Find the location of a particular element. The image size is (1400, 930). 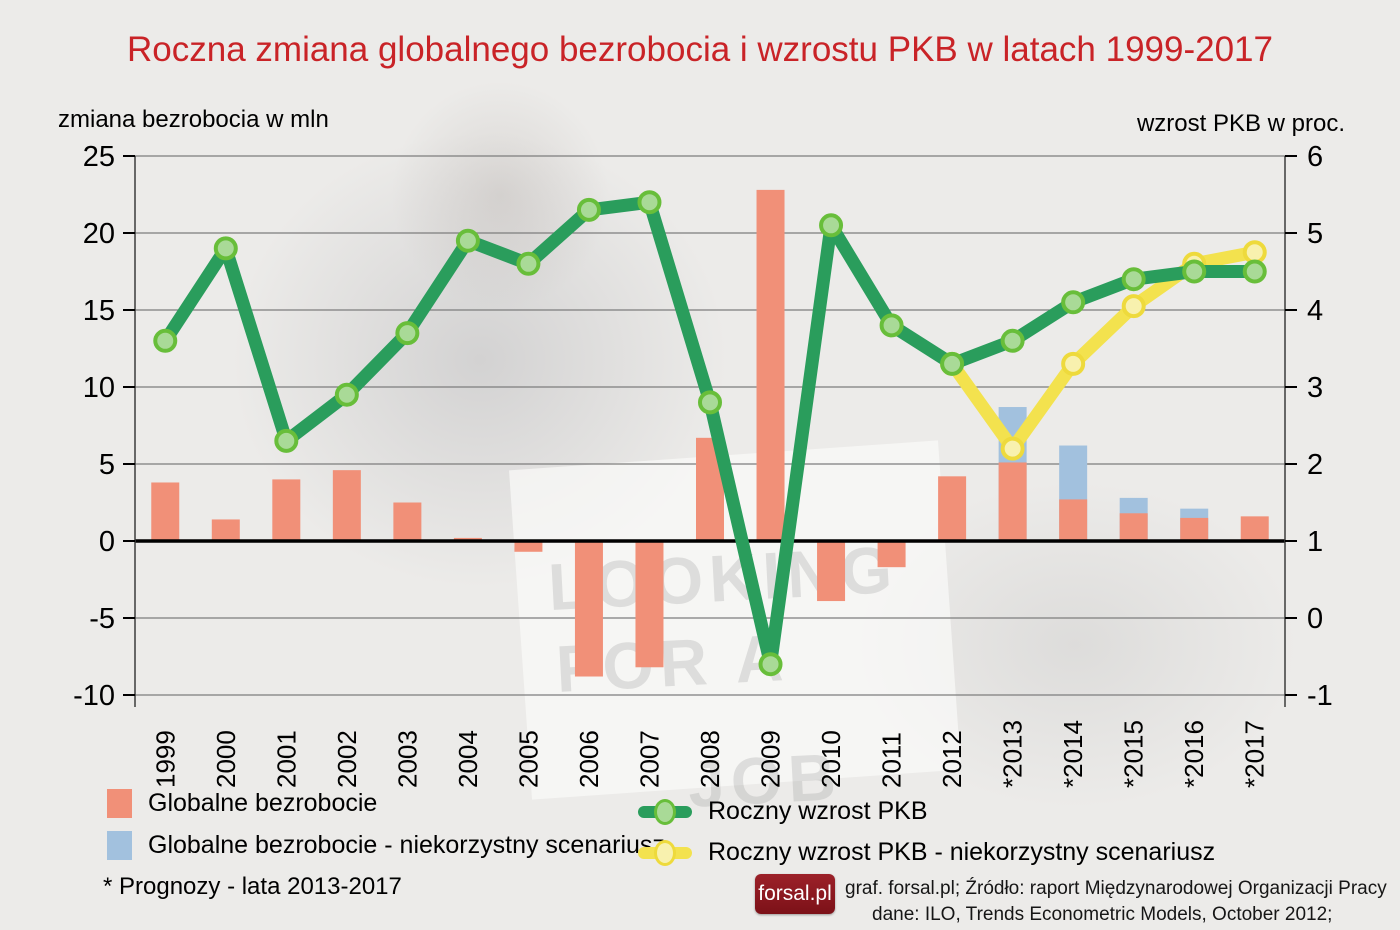

forsal-logo: forsal.pl is located at coordinates (795, 894).